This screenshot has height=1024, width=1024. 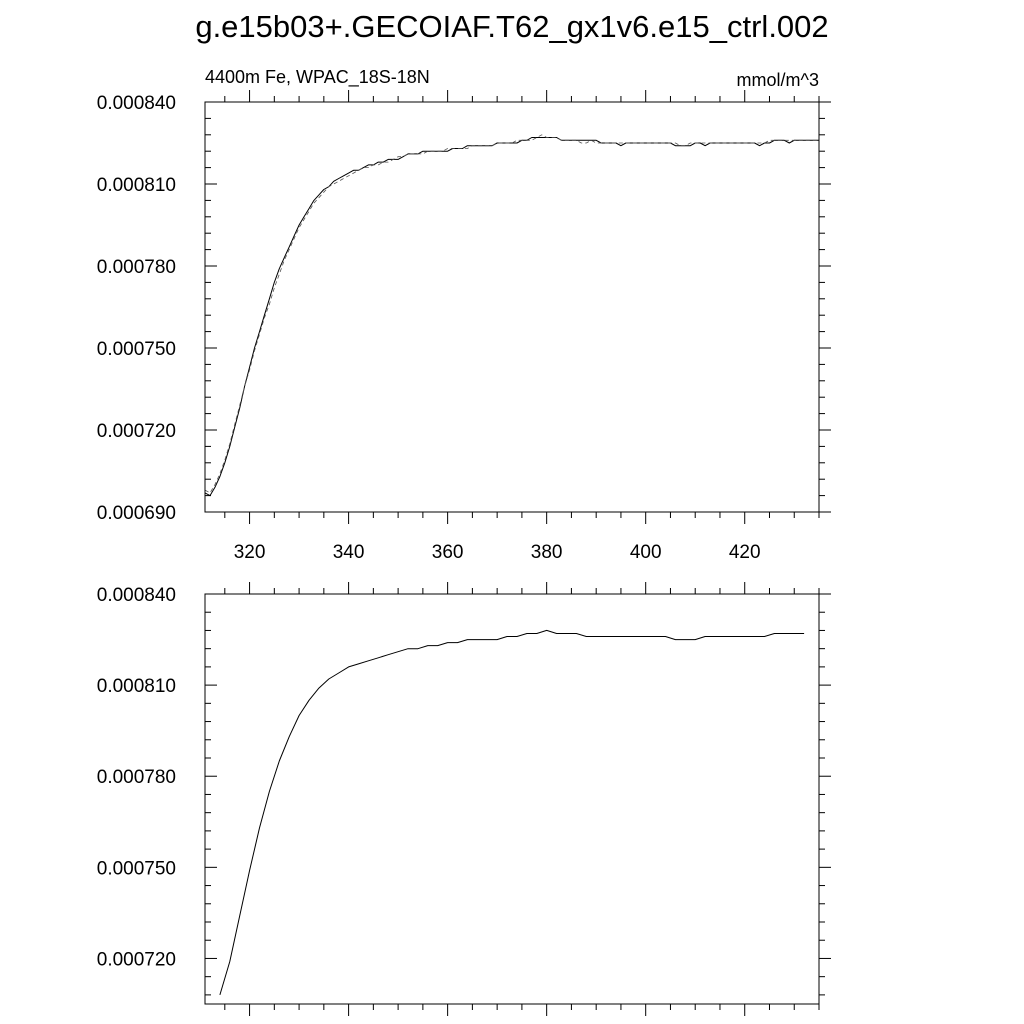 I want to click on top-x-tick-label: 340, so click(x=349, y=552).